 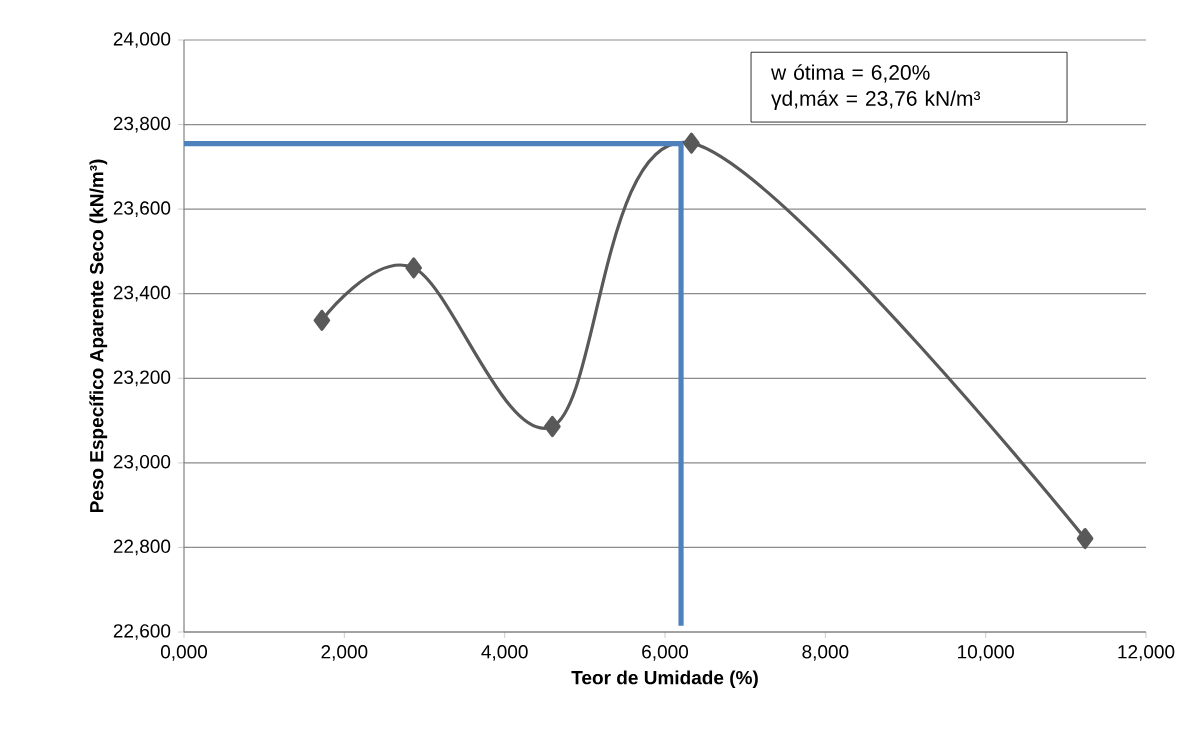 I want to click on x-tick-label: 0,000, so click(x=184, y=653).